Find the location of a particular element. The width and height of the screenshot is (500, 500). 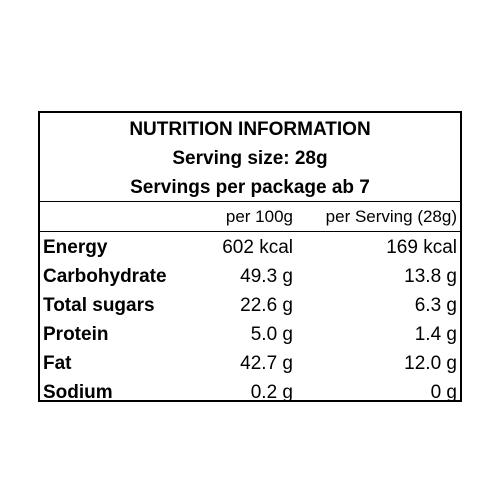

nutrient-name: Energy is located at coordinates (75, 247).